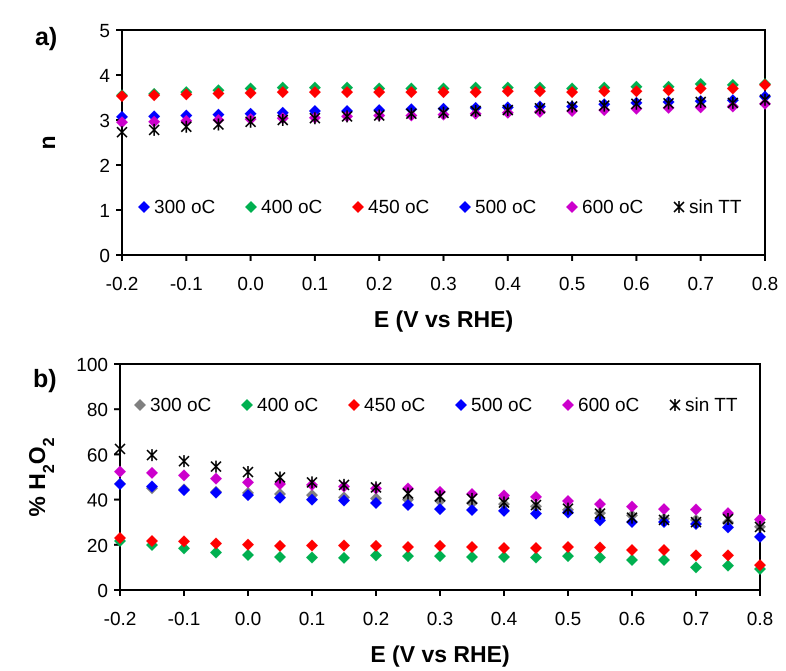  I want to click on x-tick-label: 0.3, so click(443, 284).